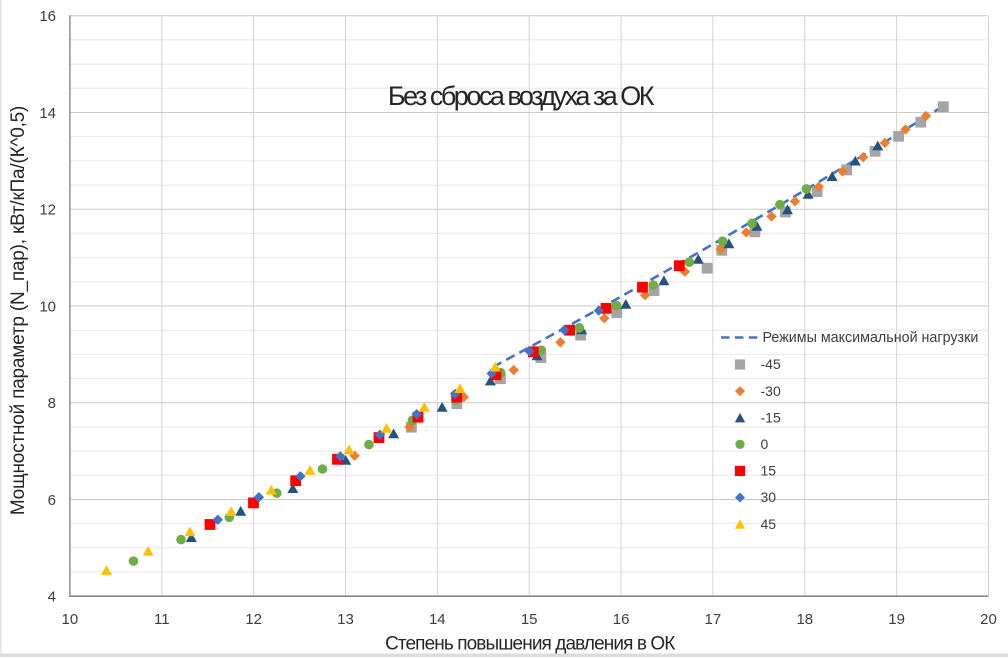 This screenshot has height=657, width=1008. I want to click on svg-text: 18, so click(804, 619).